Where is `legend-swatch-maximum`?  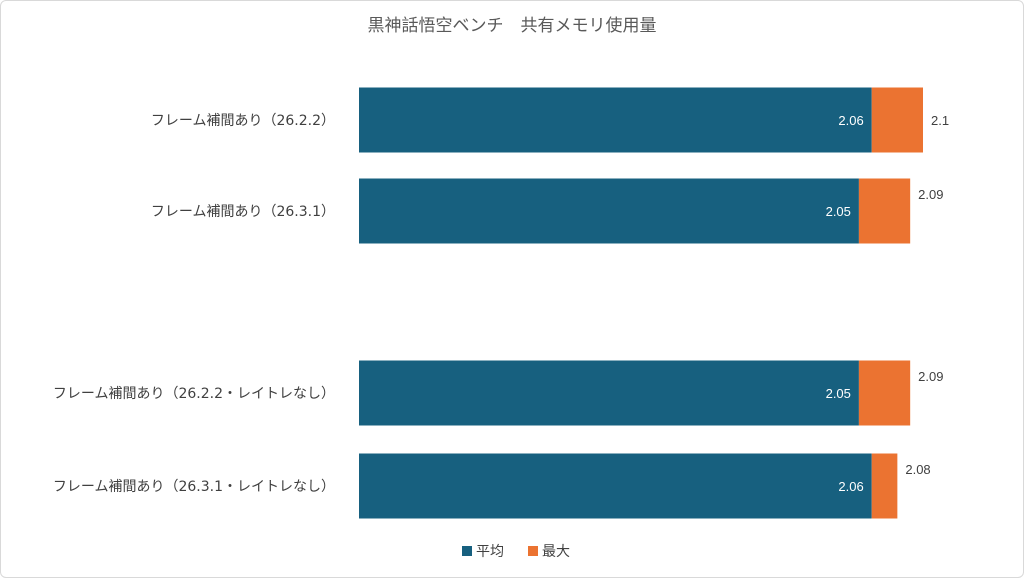 legend-swatch-maximum is located at coordinates (533, 551).